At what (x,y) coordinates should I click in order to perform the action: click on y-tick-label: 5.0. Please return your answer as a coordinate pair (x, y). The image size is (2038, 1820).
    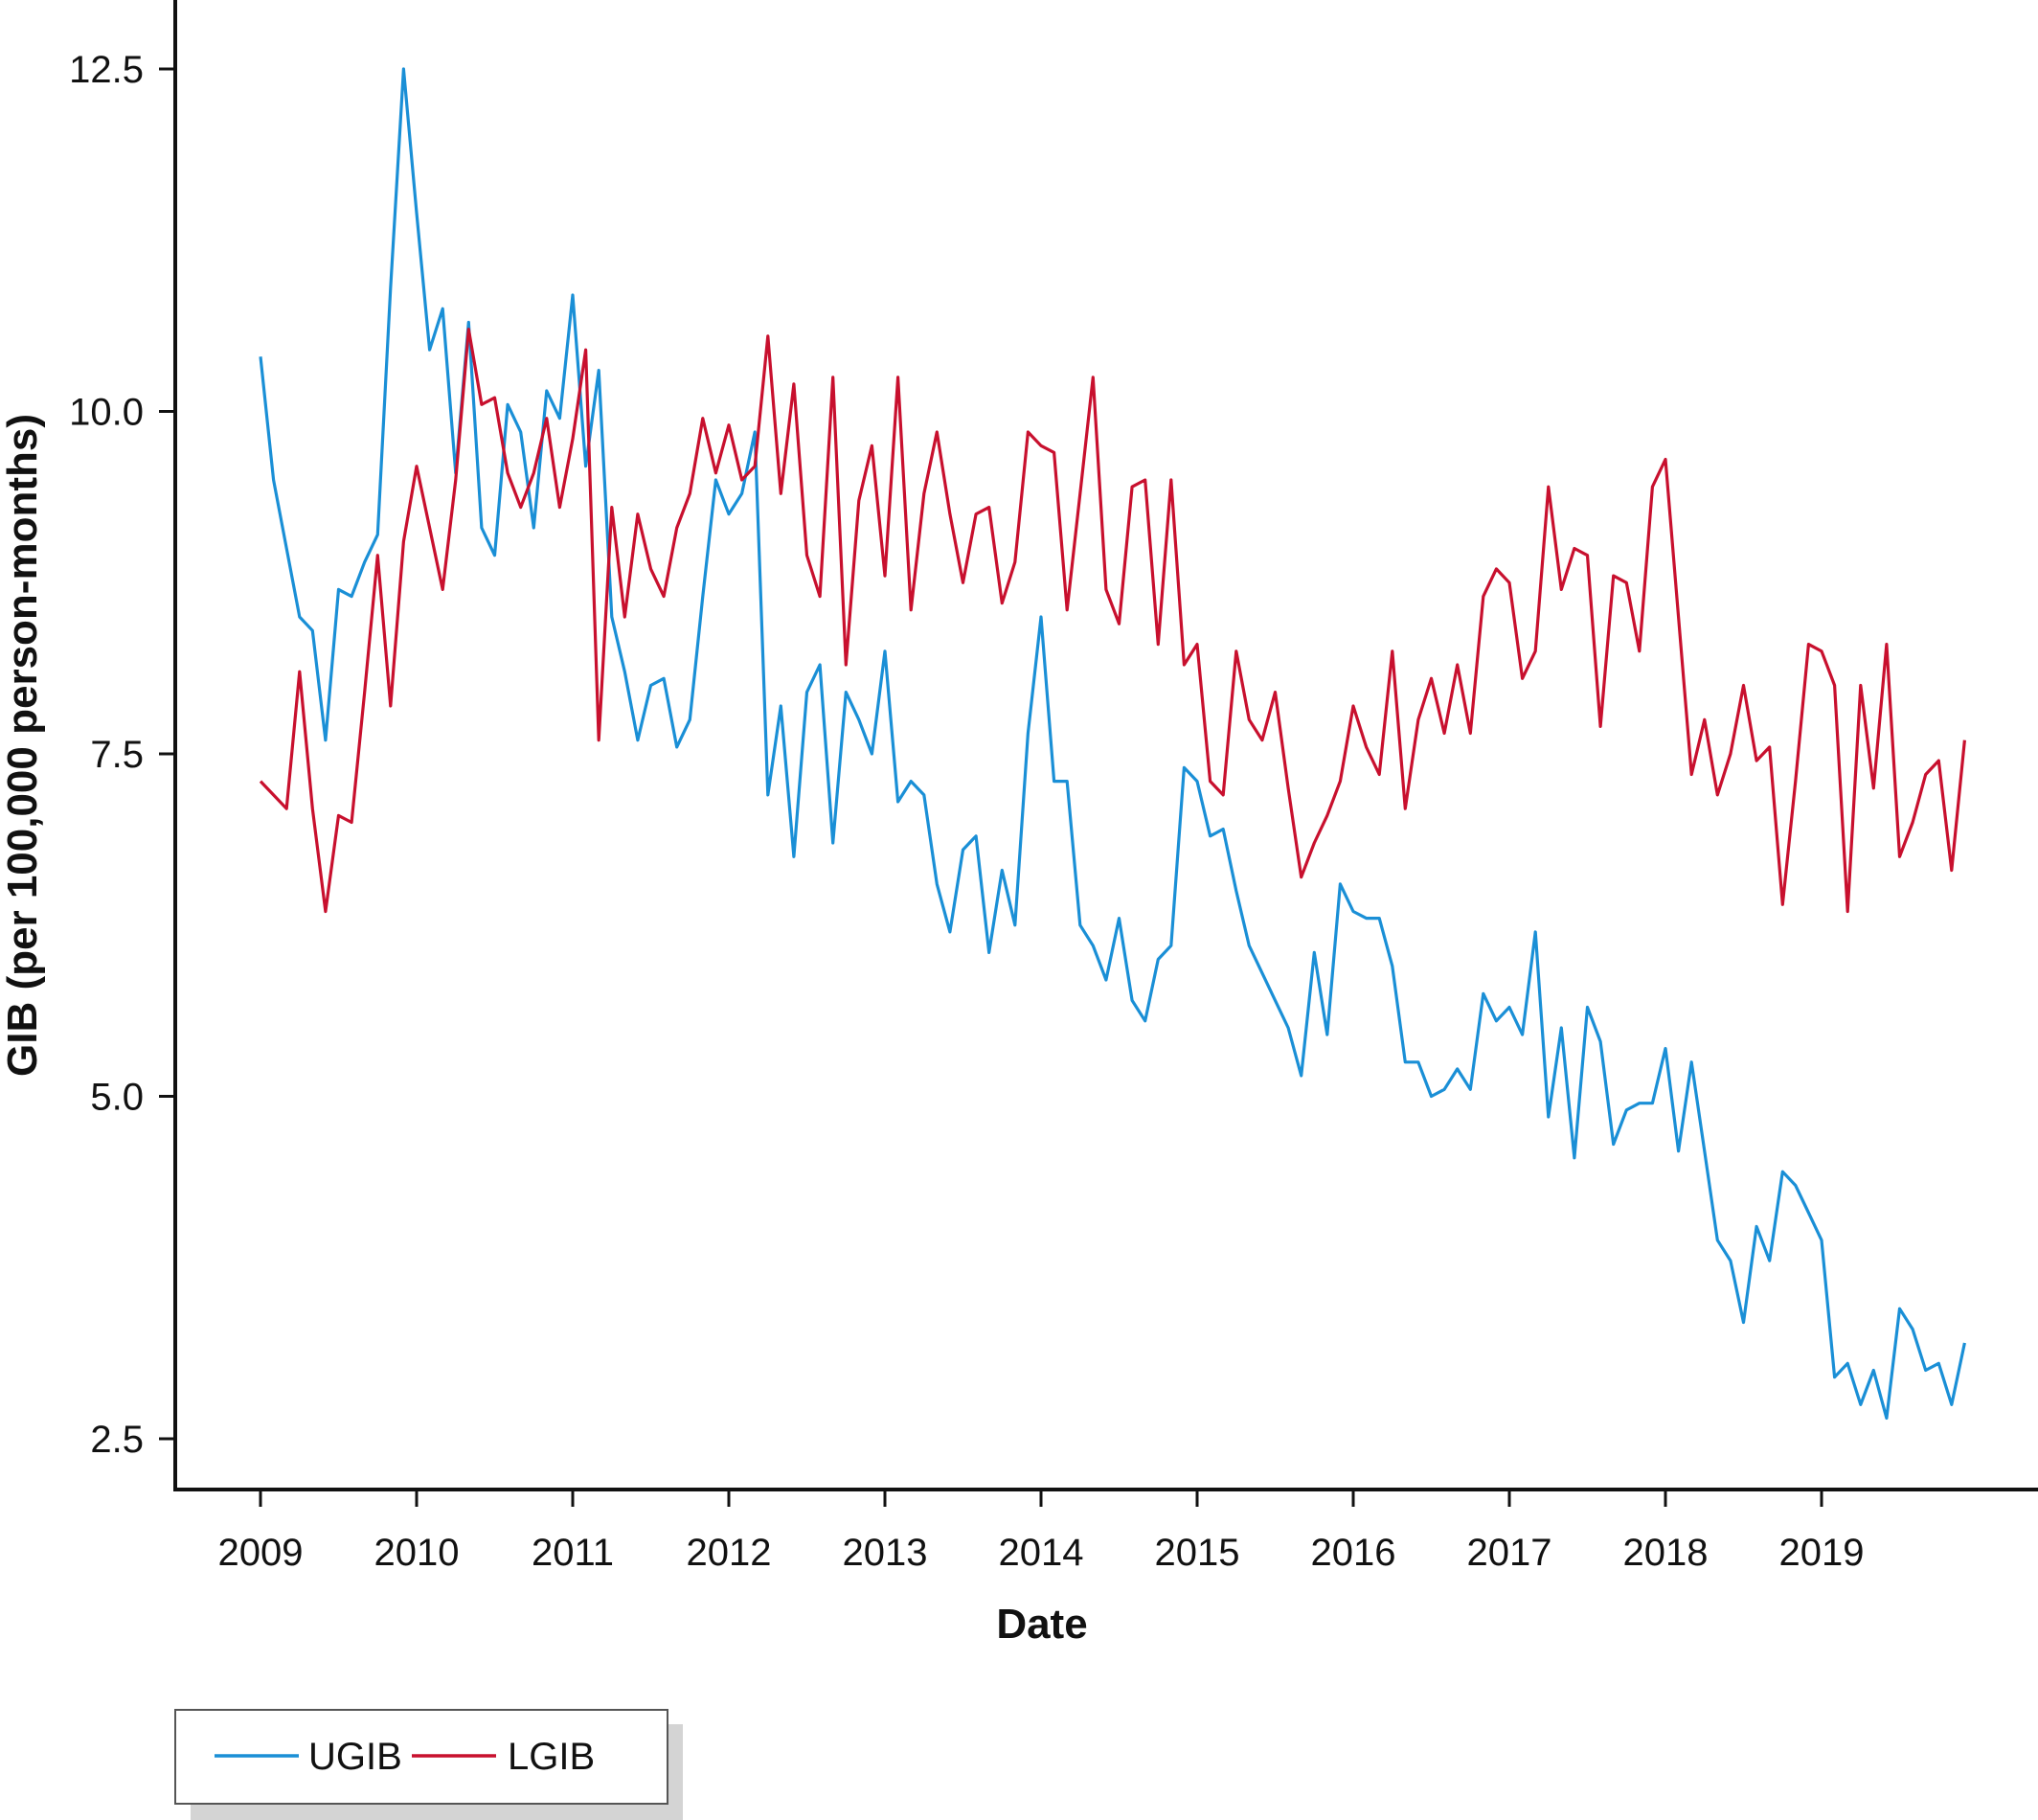
    Looking at the image, I should click on (117, 1098).